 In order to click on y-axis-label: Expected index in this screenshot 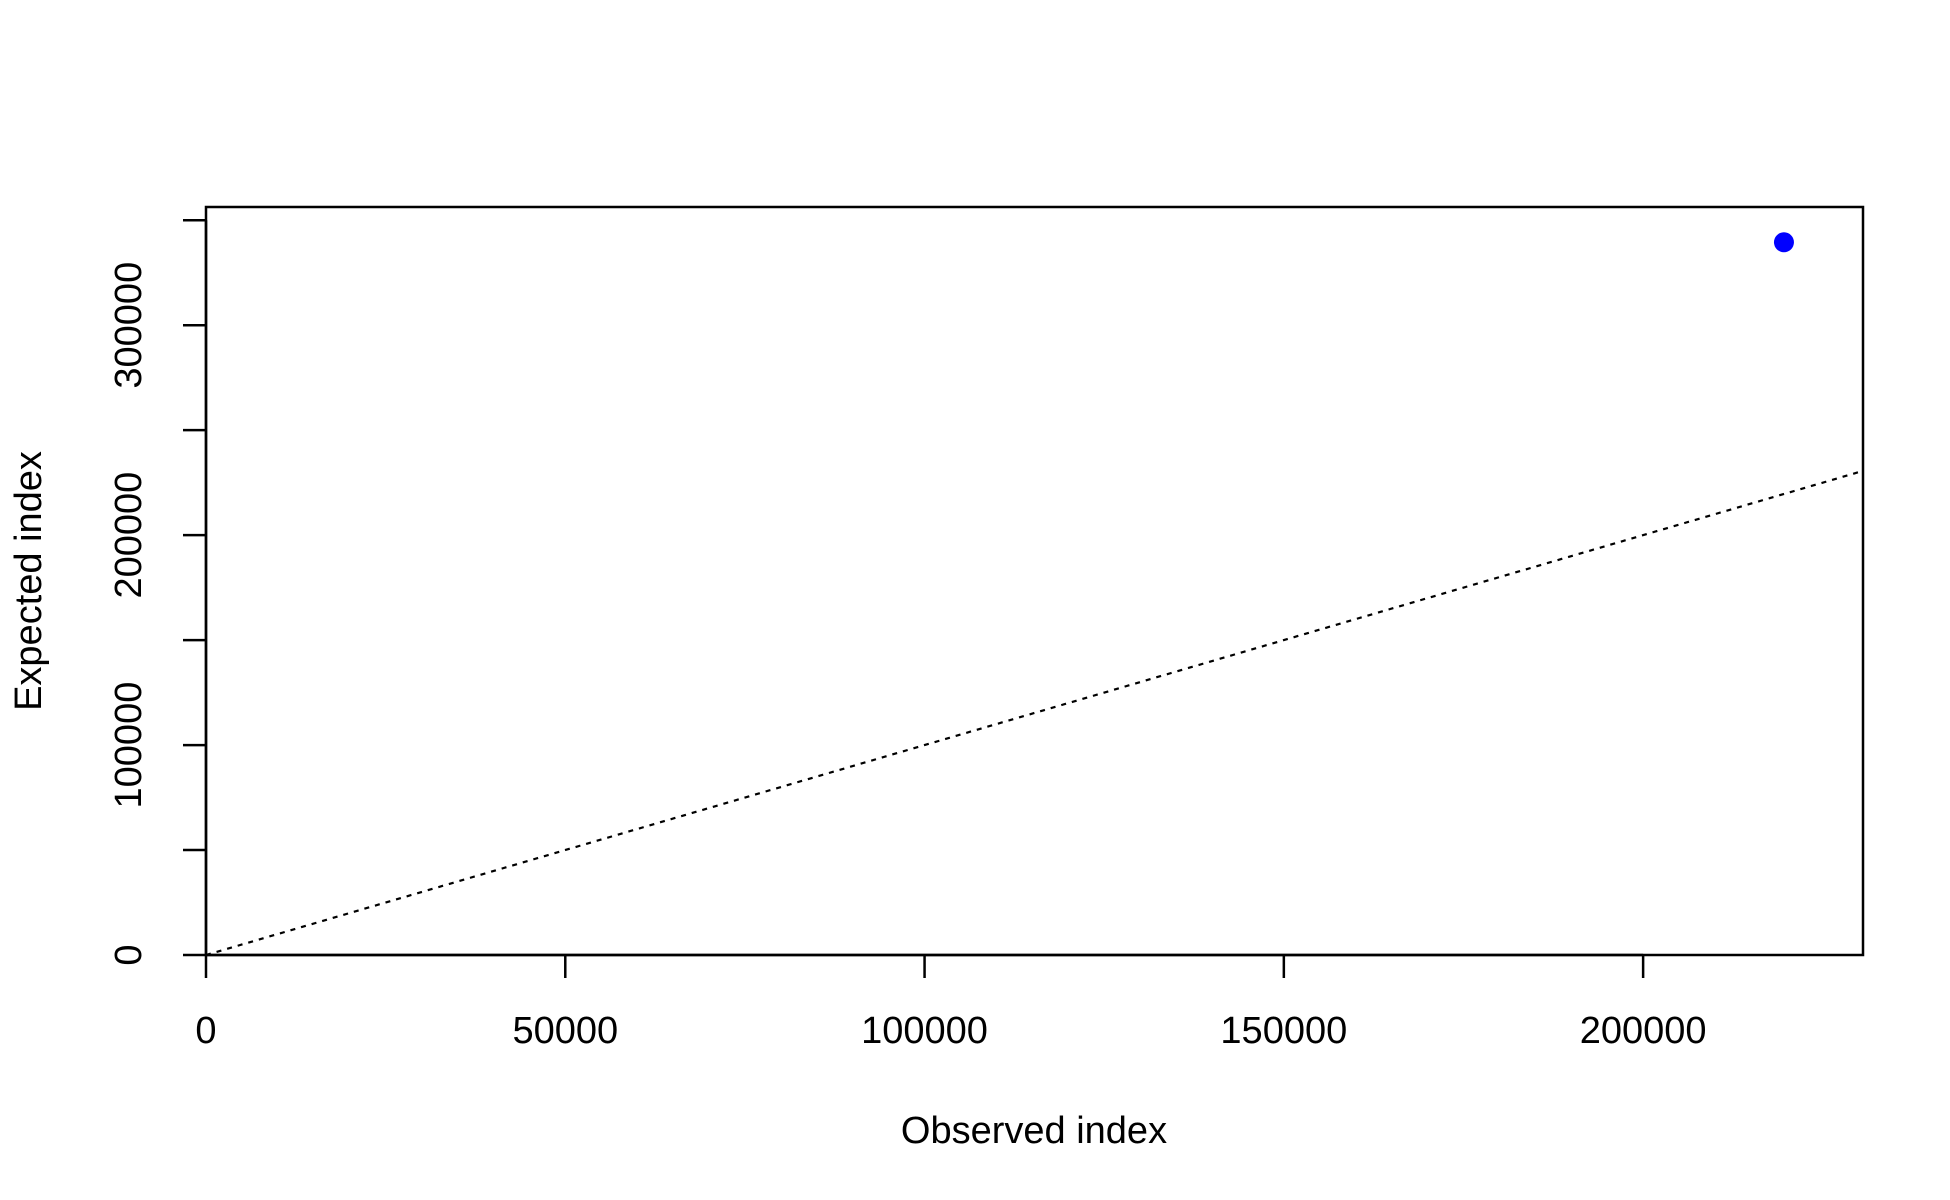, I will do `click(29, 581)`.